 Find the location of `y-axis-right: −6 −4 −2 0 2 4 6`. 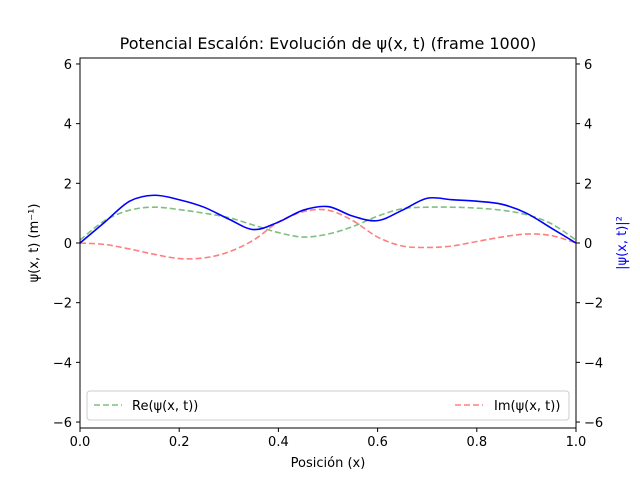

y-axis-right: −6 −4 −2 0 2 4 6 is located at coordinates (589, 244).